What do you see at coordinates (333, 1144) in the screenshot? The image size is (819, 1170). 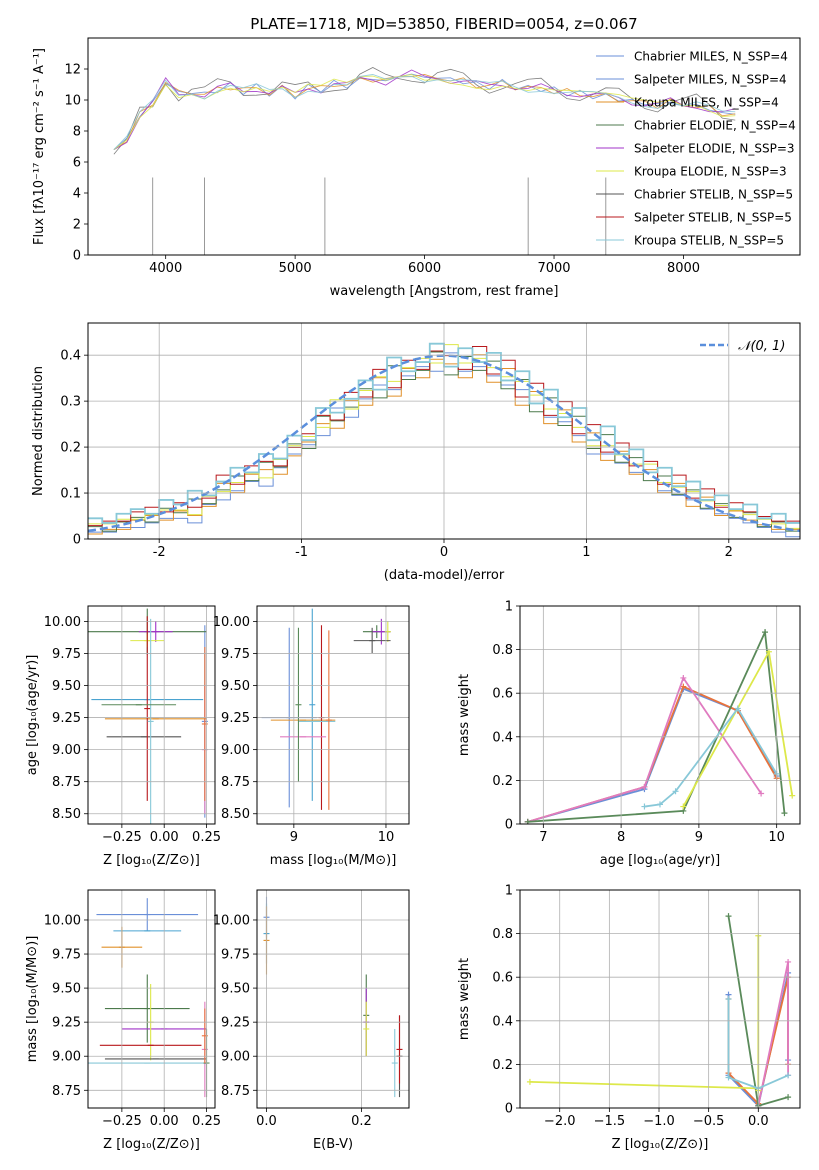 I see `mass-vs-ebv-x-axis-label: E(B-V)` at bounding box center [333, 1144].